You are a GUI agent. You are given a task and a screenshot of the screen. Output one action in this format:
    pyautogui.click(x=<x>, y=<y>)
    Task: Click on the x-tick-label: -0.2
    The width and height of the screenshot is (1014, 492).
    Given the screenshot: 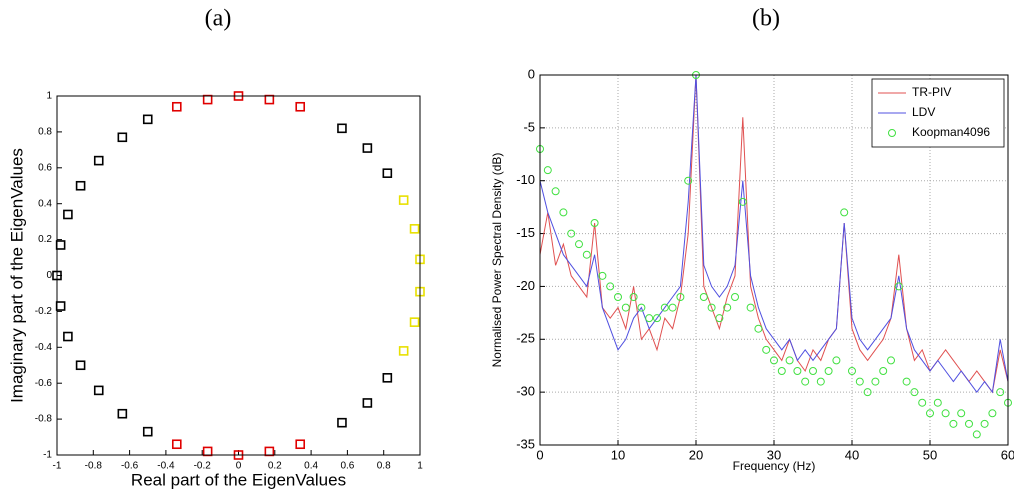 What is the action you would take?
    pyautogui.click(x=203, y=466)
    